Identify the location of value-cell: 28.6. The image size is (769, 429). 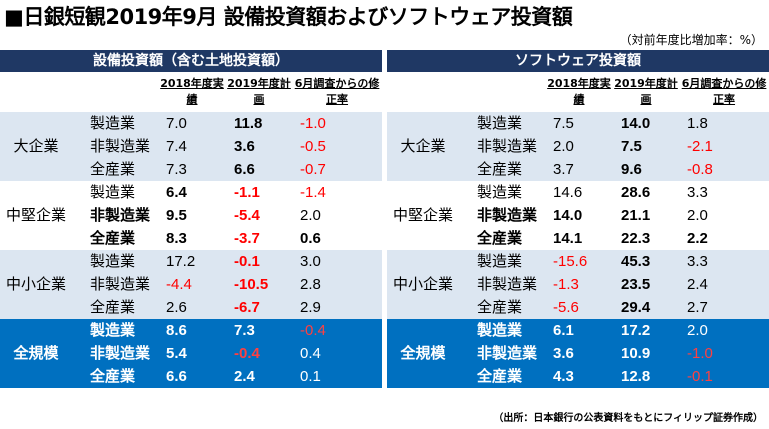
(646, 192).